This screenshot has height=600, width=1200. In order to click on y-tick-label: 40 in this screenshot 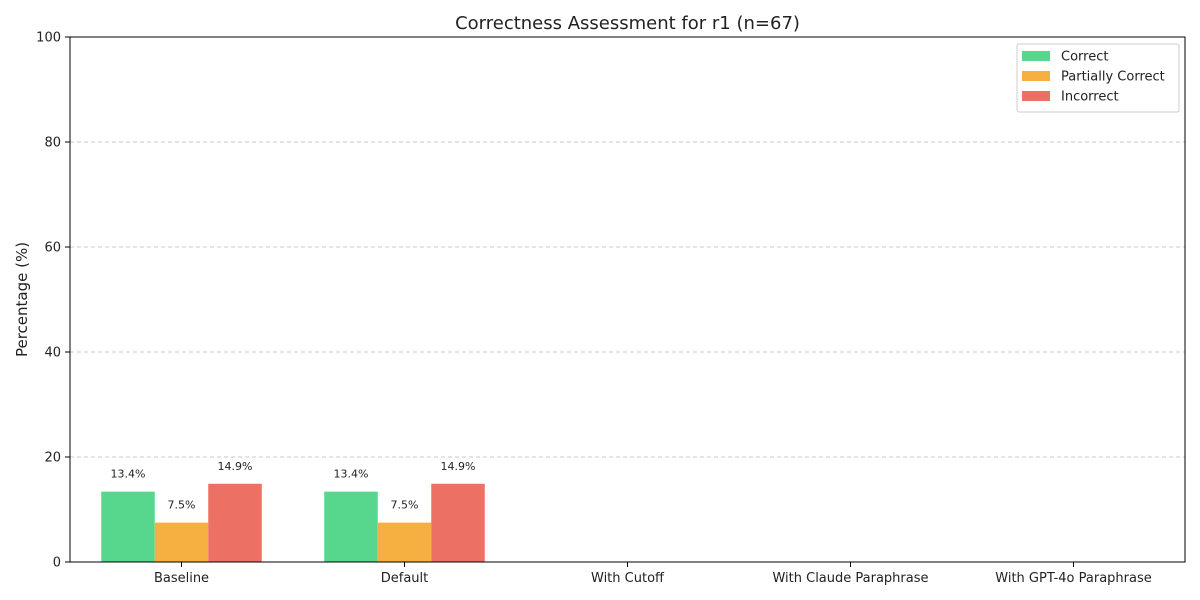, I will do `click(52, 353)`.